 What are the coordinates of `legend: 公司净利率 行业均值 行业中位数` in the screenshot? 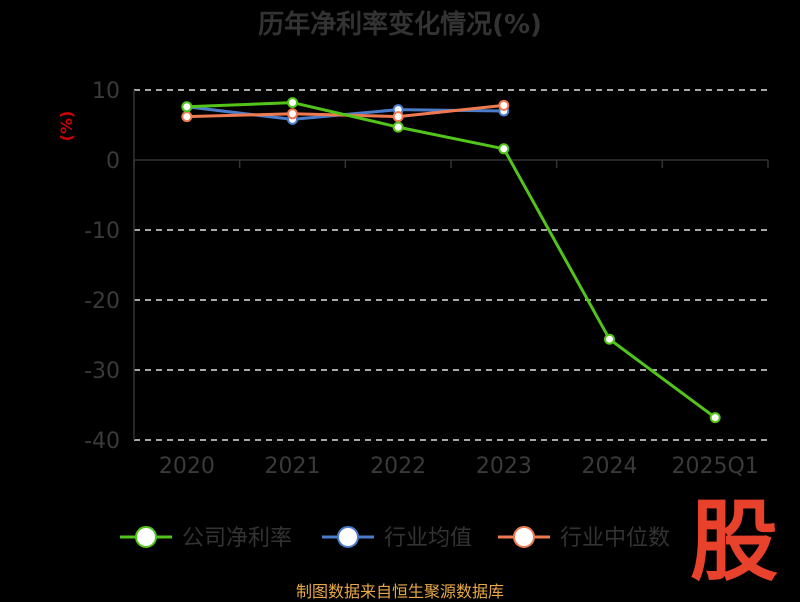 It's located at (395, 538).